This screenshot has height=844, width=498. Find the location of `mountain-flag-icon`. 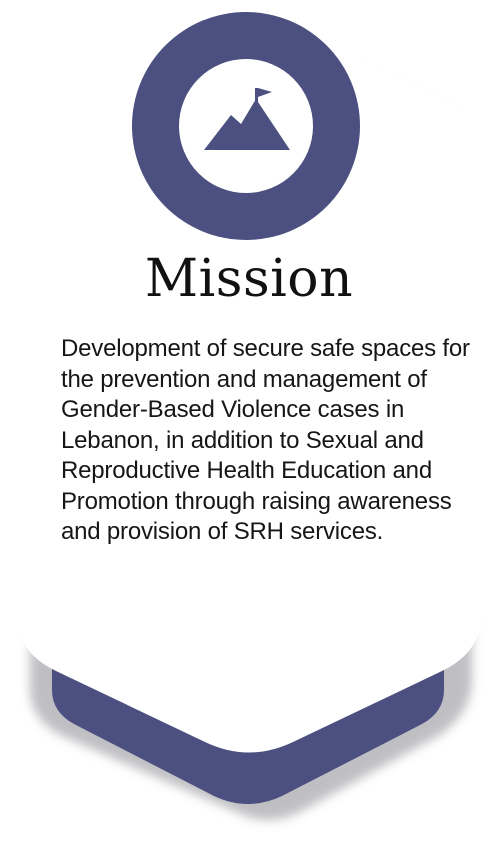

mountain-flag-icon is located at coordinates (246, 126).